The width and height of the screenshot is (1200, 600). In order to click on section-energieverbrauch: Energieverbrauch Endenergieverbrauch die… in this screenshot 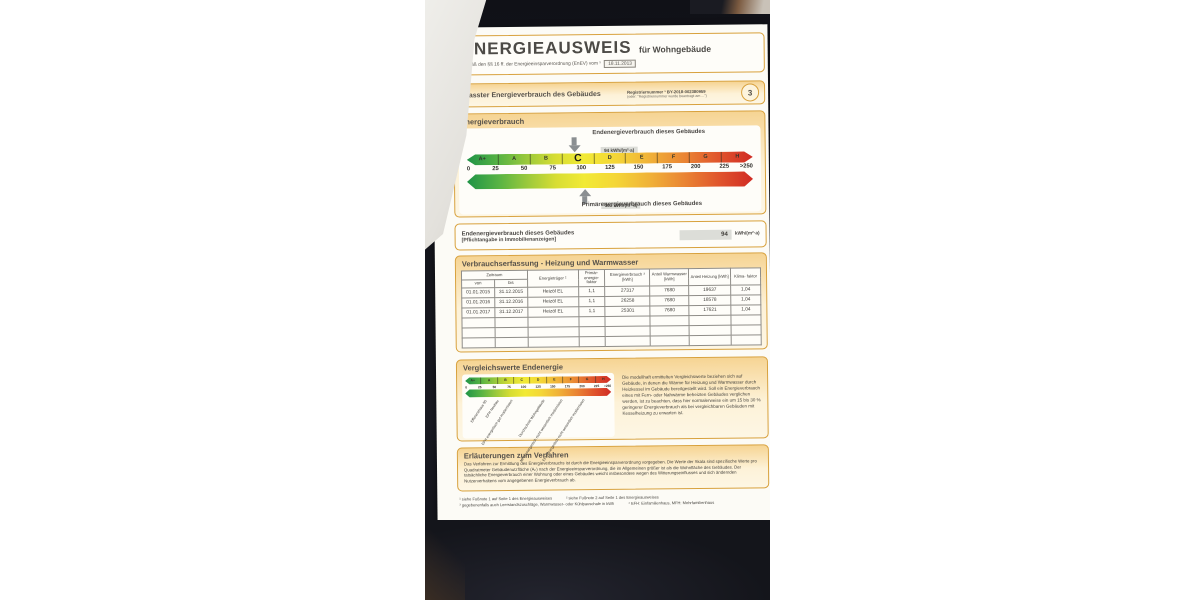, I will do `click(610, 164)`.